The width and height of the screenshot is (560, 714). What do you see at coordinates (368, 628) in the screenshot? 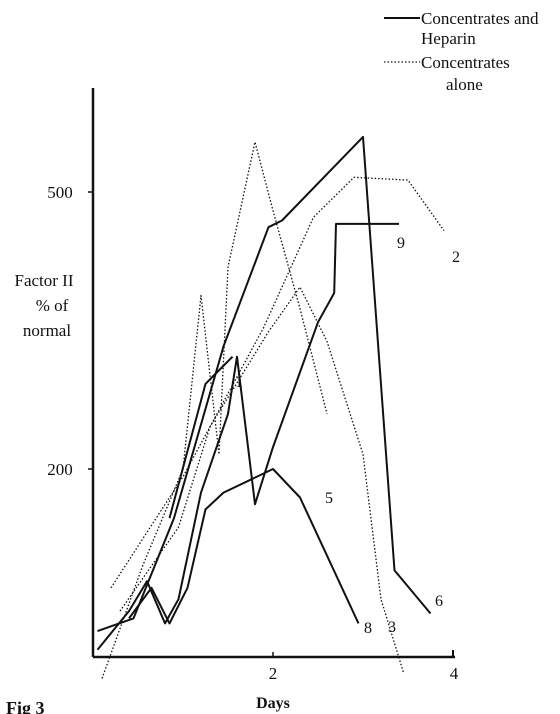
I see `series-label-8: 8` at bounding box center [368, 628].